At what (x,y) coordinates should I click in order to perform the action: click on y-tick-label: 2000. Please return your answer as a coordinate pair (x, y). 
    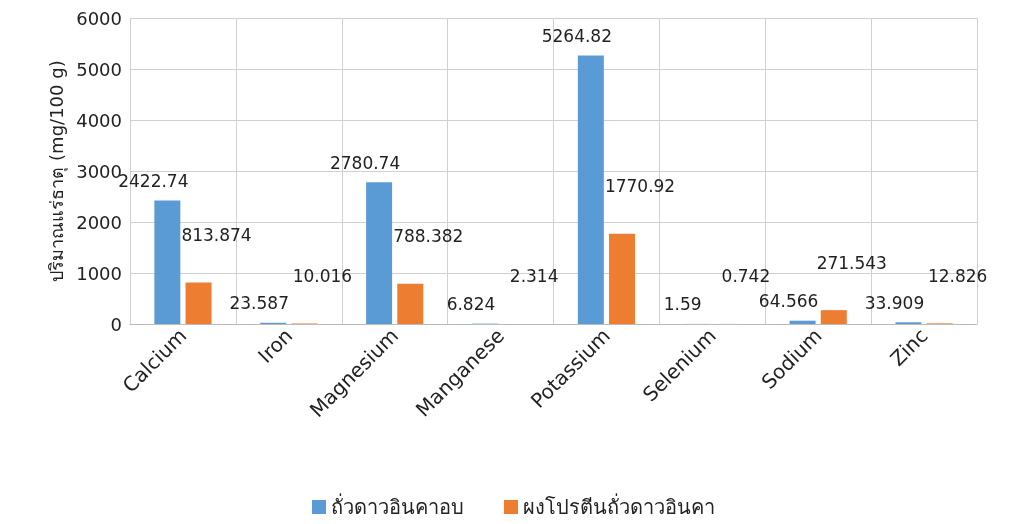
    Looking at the image, I should click on (99, 222).